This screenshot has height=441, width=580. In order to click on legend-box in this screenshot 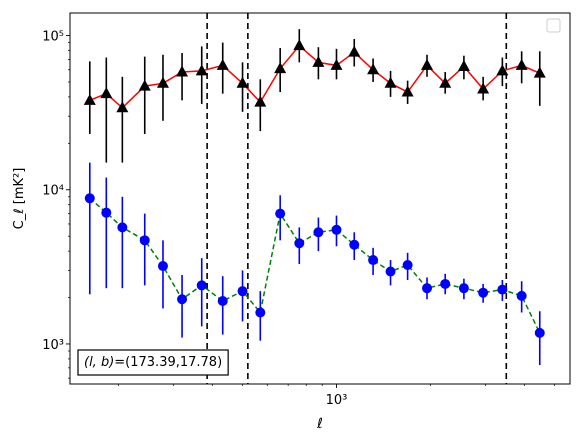, I will do `click(553, 25)`.